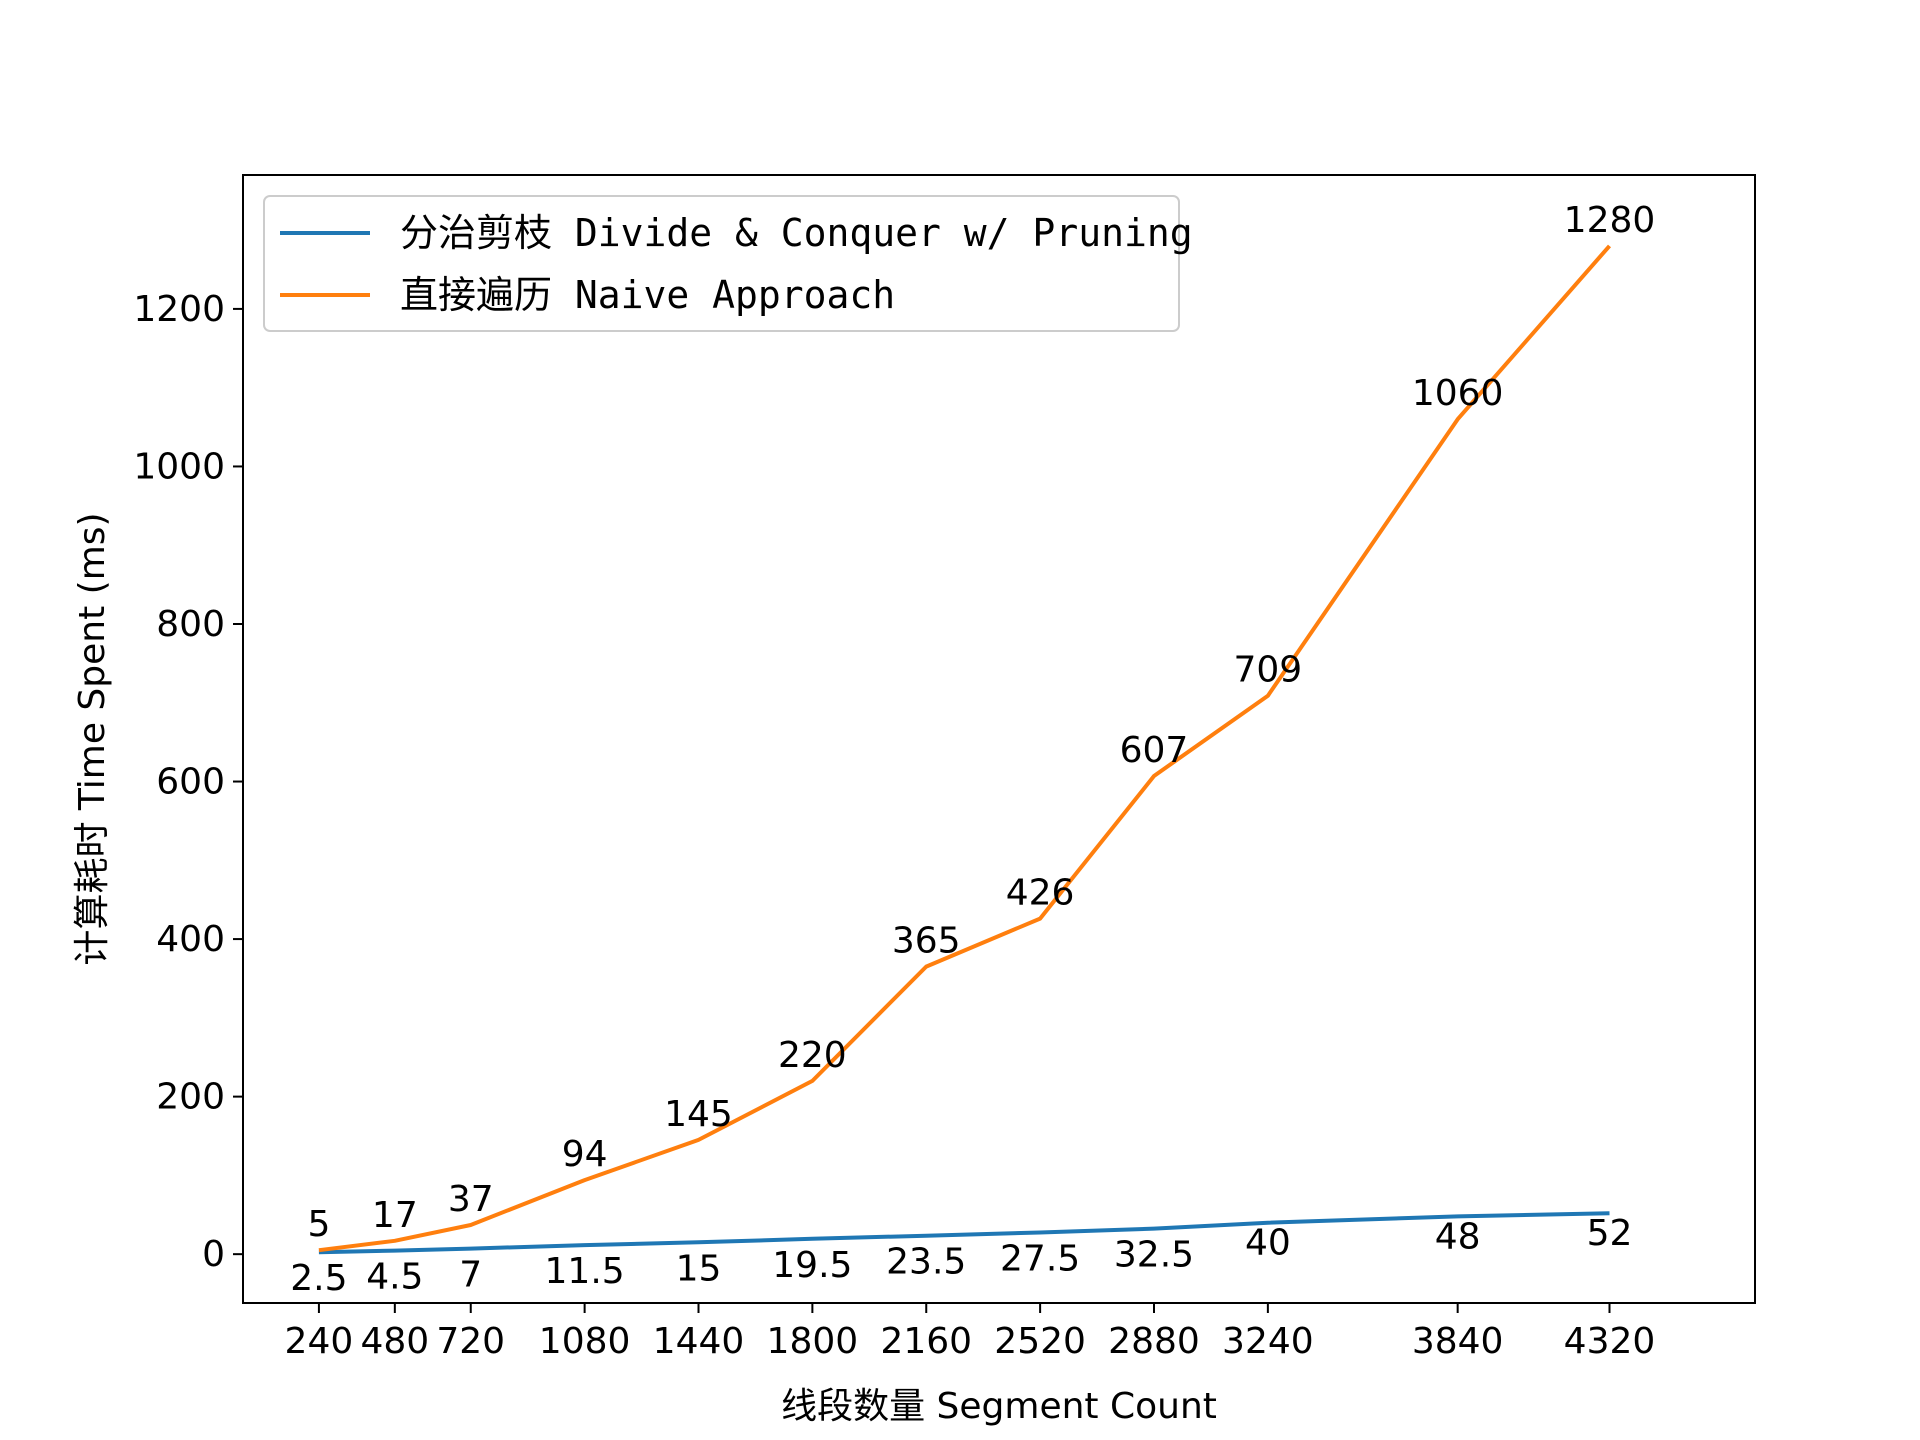 This screenshot has height=1440, width=1920. What do you see at coordinates (1040, 893) in the screenshot?
I see `data-label-naive: 426` at bounding box center [1040, 893].